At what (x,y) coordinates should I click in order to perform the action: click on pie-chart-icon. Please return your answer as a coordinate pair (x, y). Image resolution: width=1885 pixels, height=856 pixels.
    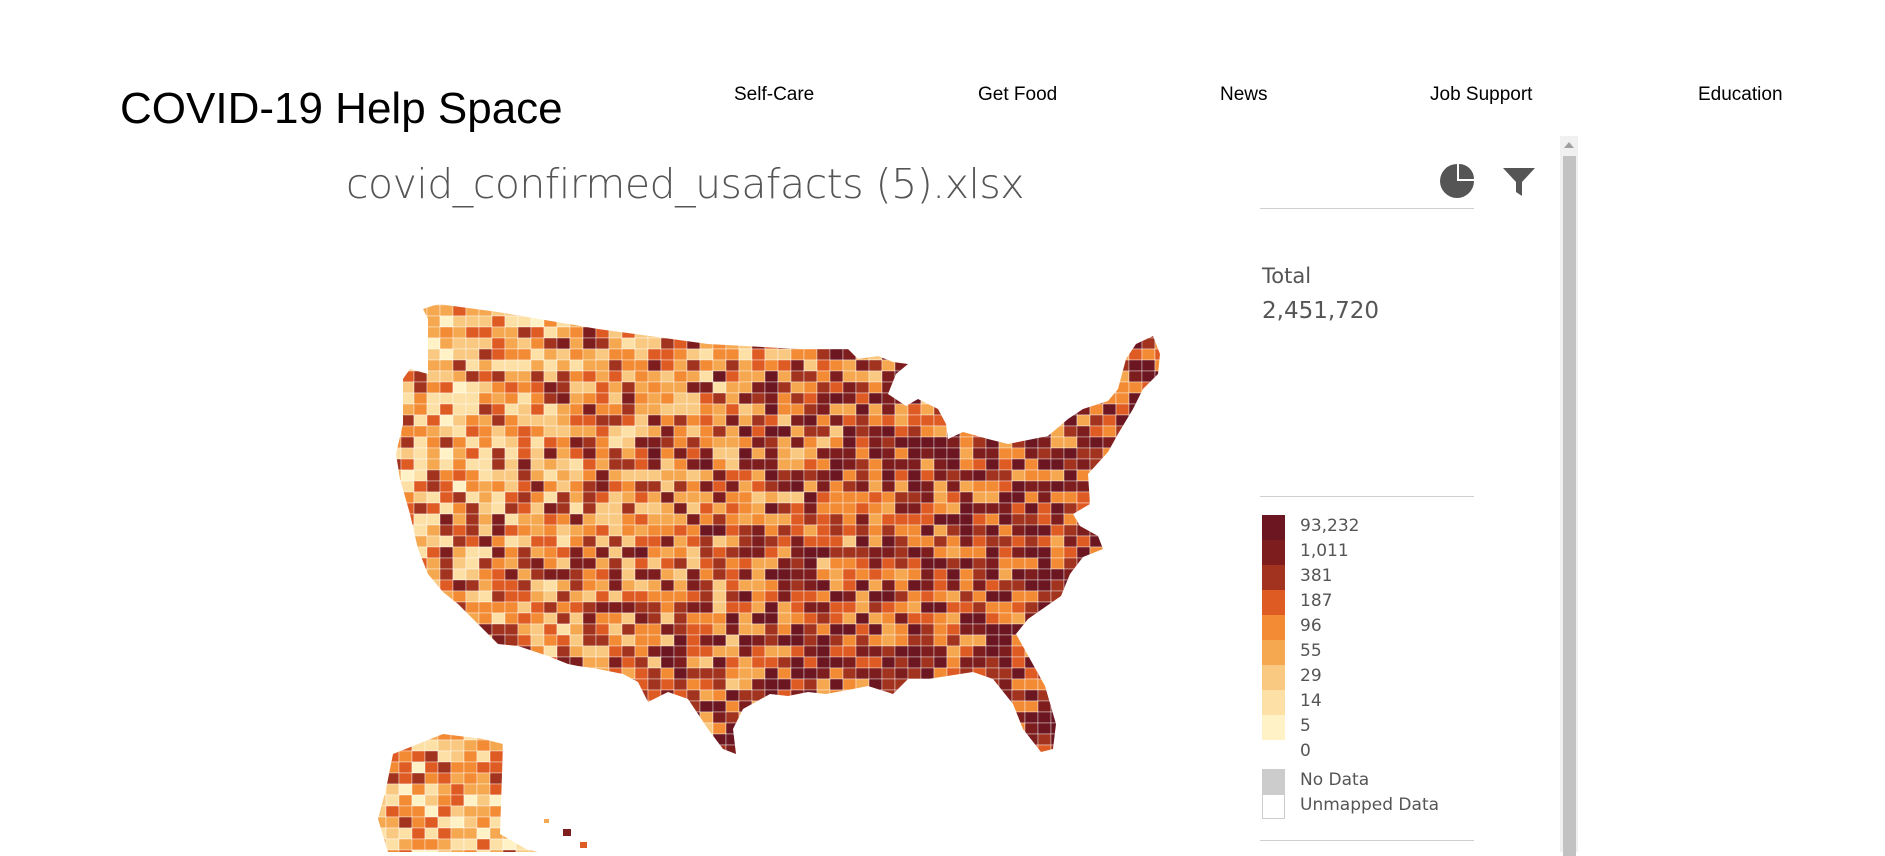
    Looking at the image, I should click on (1457, 181).